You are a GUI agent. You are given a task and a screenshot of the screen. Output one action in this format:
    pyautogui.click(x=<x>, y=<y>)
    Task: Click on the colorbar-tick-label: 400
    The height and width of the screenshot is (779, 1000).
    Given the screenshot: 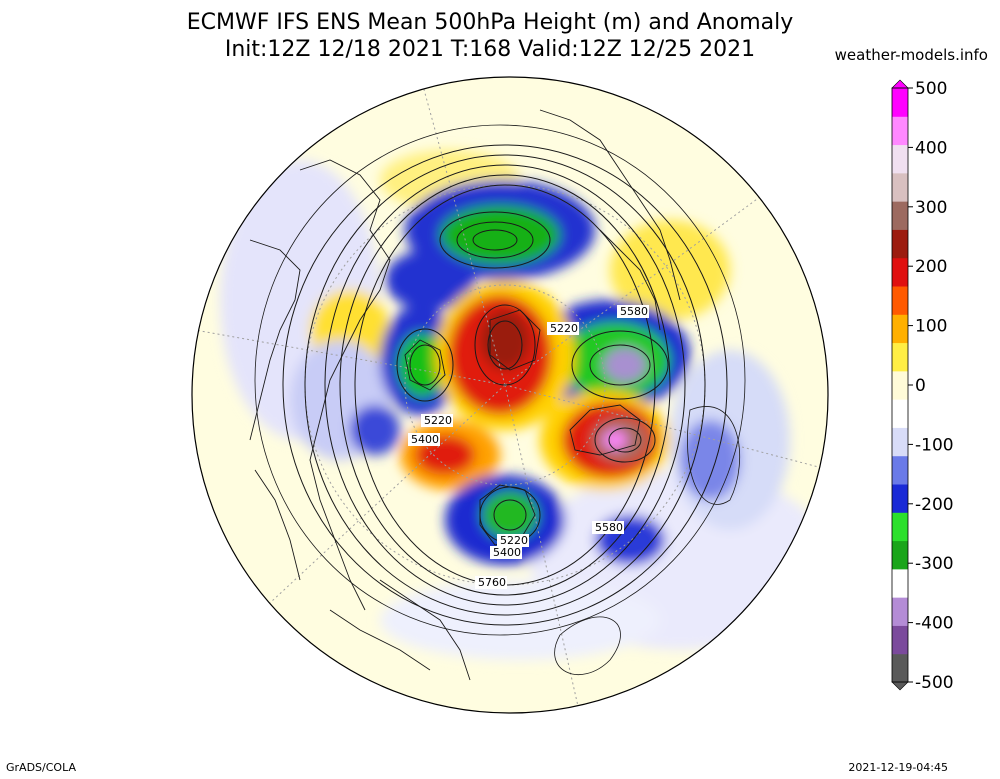 What is the action you would take?
    pyautogui.click(x=931, y=148)
    